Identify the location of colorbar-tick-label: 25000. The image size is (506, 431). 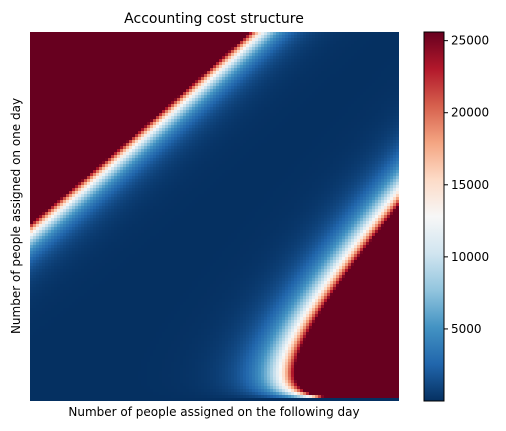
(470, 41).